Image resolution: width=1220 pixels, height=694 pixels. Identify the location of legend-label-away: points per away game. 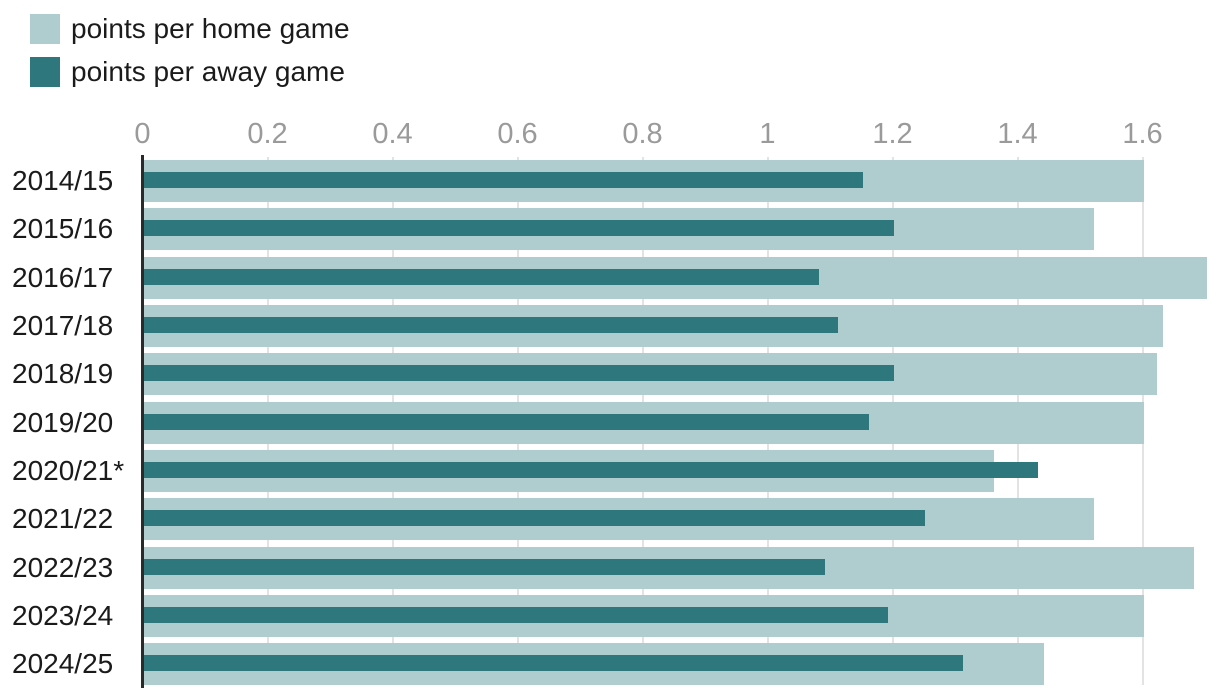
(208, 71).